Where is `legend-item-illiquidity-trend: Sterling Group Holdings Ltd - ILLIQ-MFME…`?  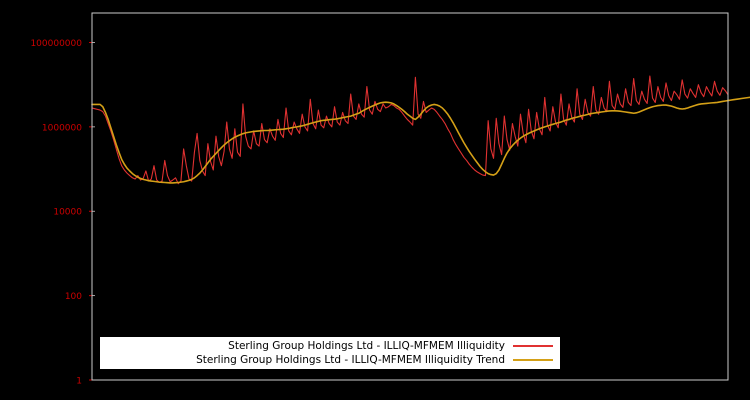
legend-item-illiquidity-trend: Sterling Group Holdings Ltd - ILLIQ-MFME… is located at coordinates (330, 360).